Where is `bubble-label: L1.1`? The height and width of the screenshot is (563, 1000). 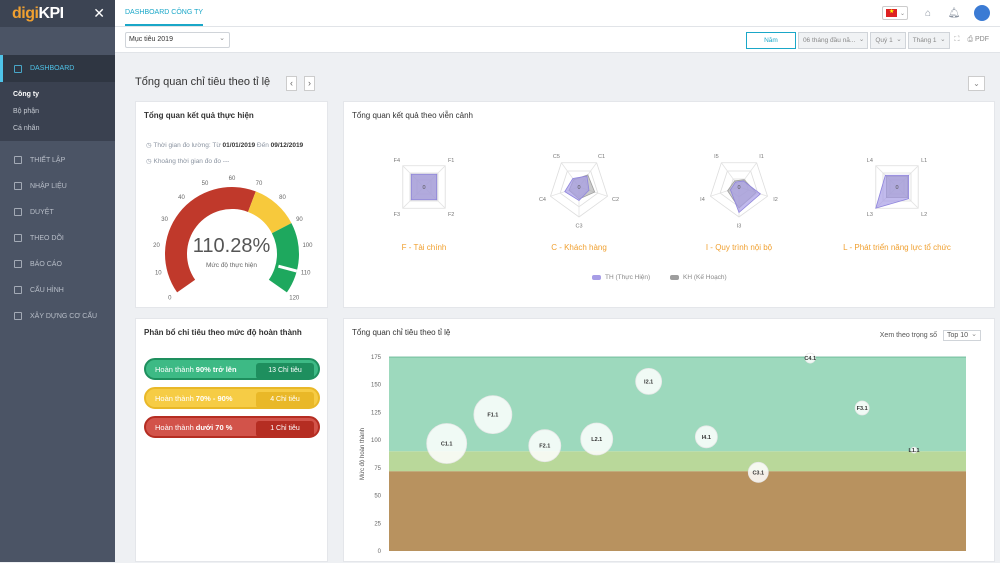 bubble-label: L1.1 is located at coordinates (914, 451).